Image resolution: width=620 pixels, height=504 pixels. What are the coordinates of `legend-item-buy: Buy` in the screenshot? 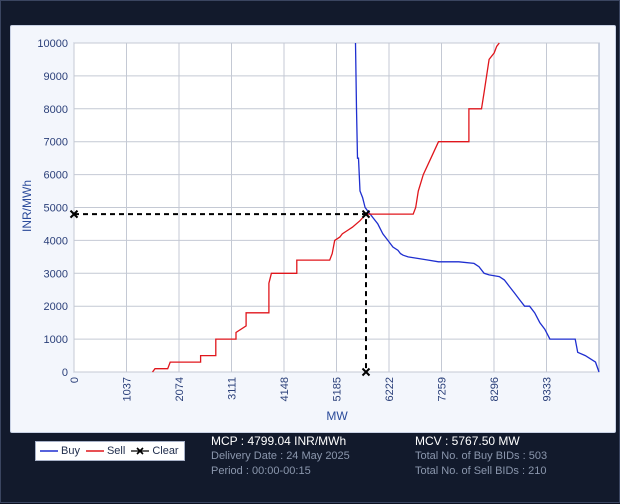 It's located at (60, 451).